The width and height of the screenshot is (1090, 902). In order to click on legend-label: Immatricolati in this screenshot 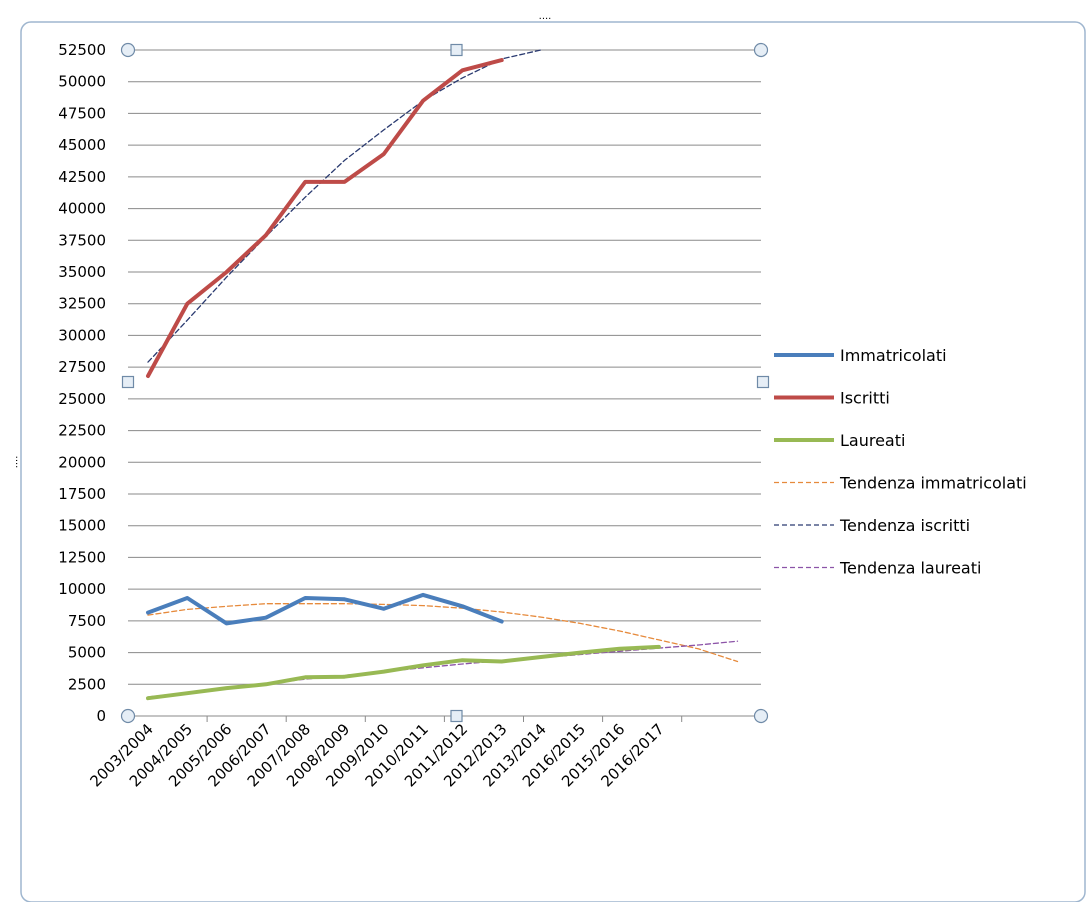, I will do `click(893, 355)`.